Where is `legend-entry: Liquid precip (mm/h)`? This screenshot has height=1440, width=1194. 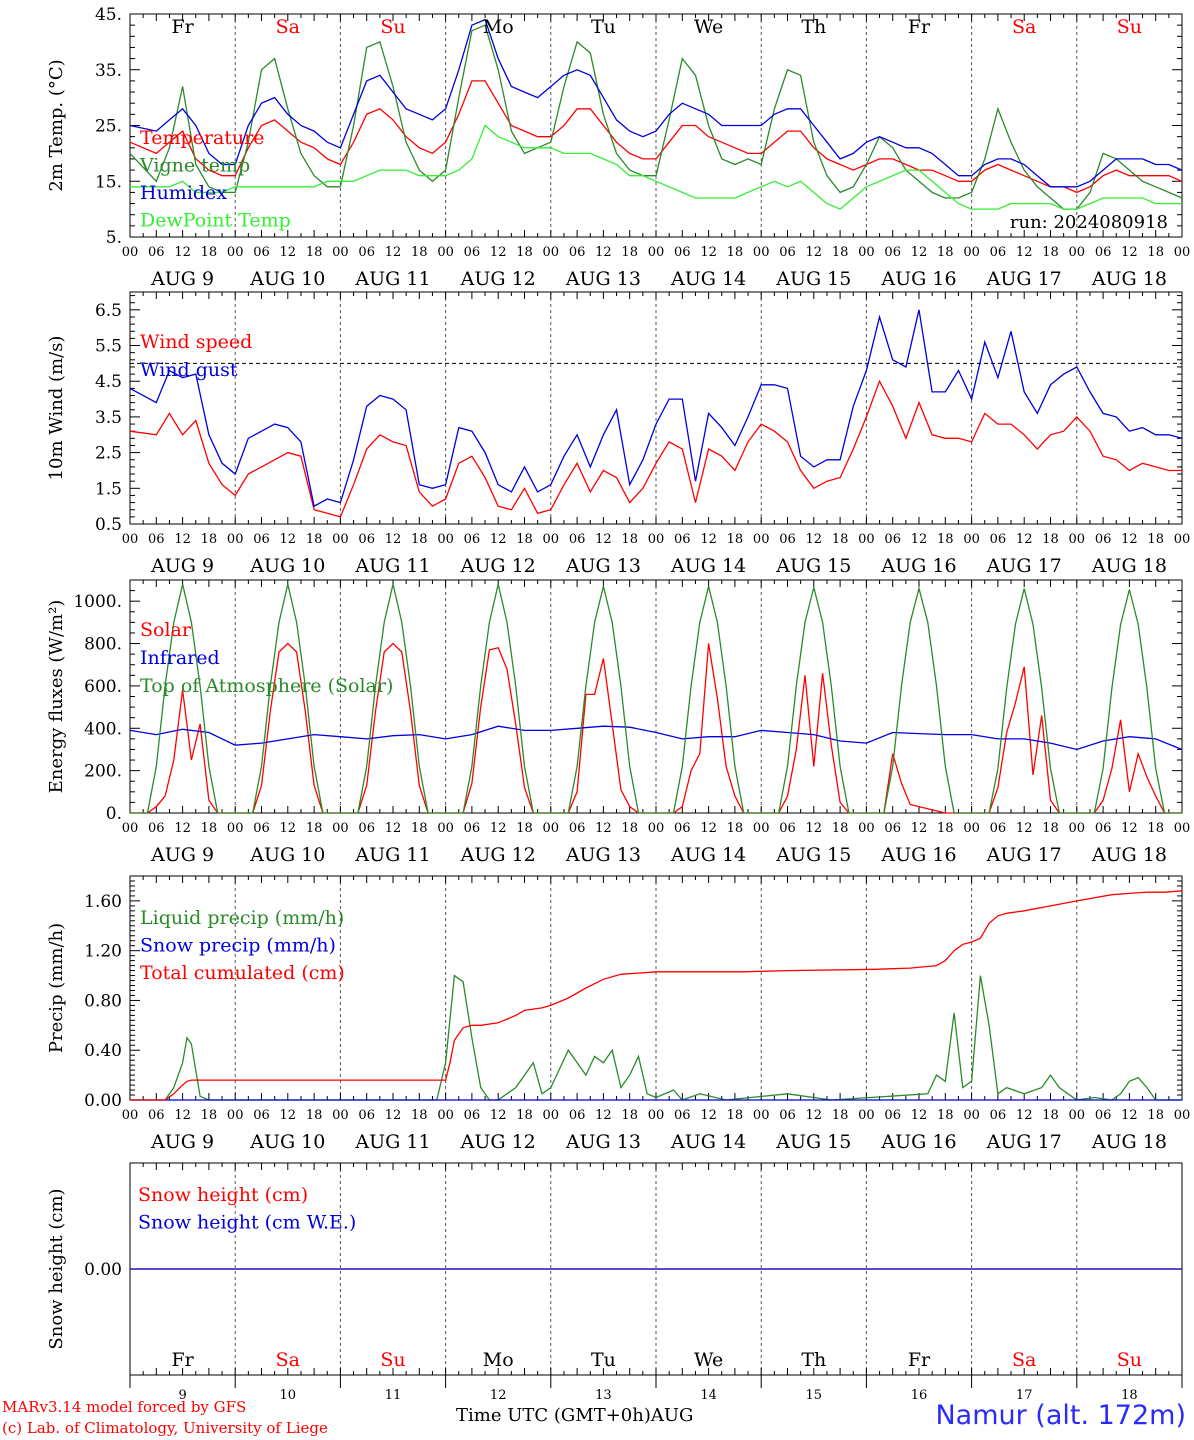
legend-entry: Liquid precip (mm/h) is located at coordinates (242, 918).